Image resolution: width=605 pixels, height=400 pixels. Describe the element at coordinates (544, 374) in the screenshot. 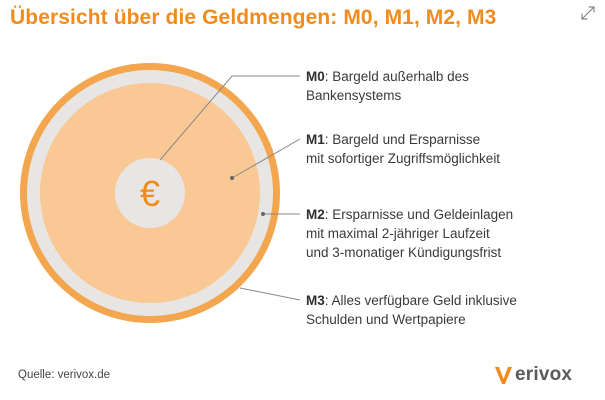

I see `verivox-logo-text: erivox` at that location.